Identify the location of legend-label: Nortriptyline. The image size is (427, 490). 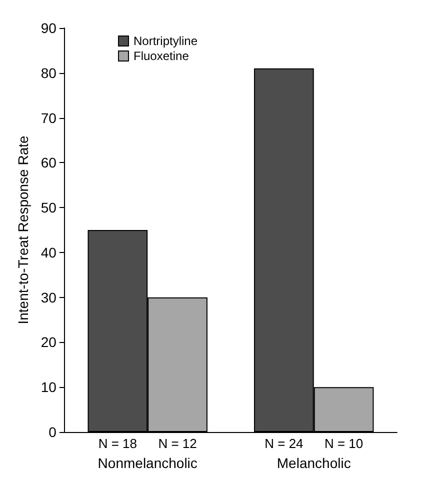
(166, 41).